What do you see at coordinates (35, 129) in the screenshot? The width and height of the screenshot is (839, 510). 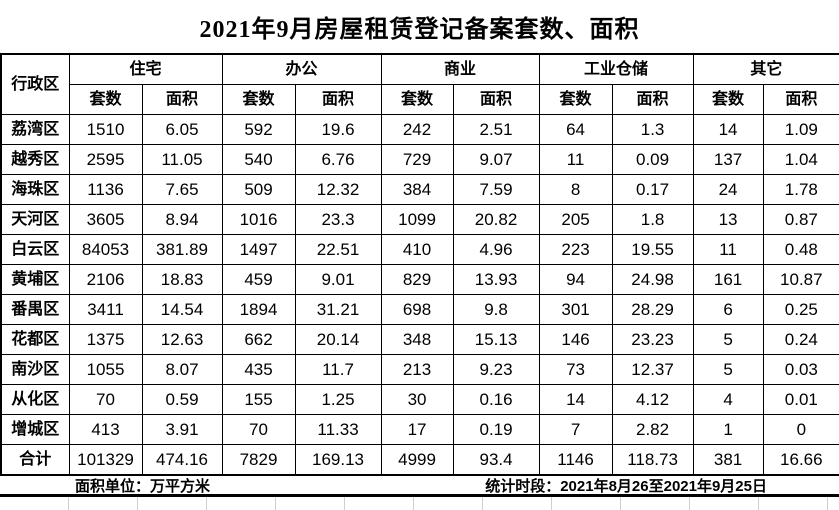 I see `district-name-cell: 荔湾区` at bounding box center [35, 129].